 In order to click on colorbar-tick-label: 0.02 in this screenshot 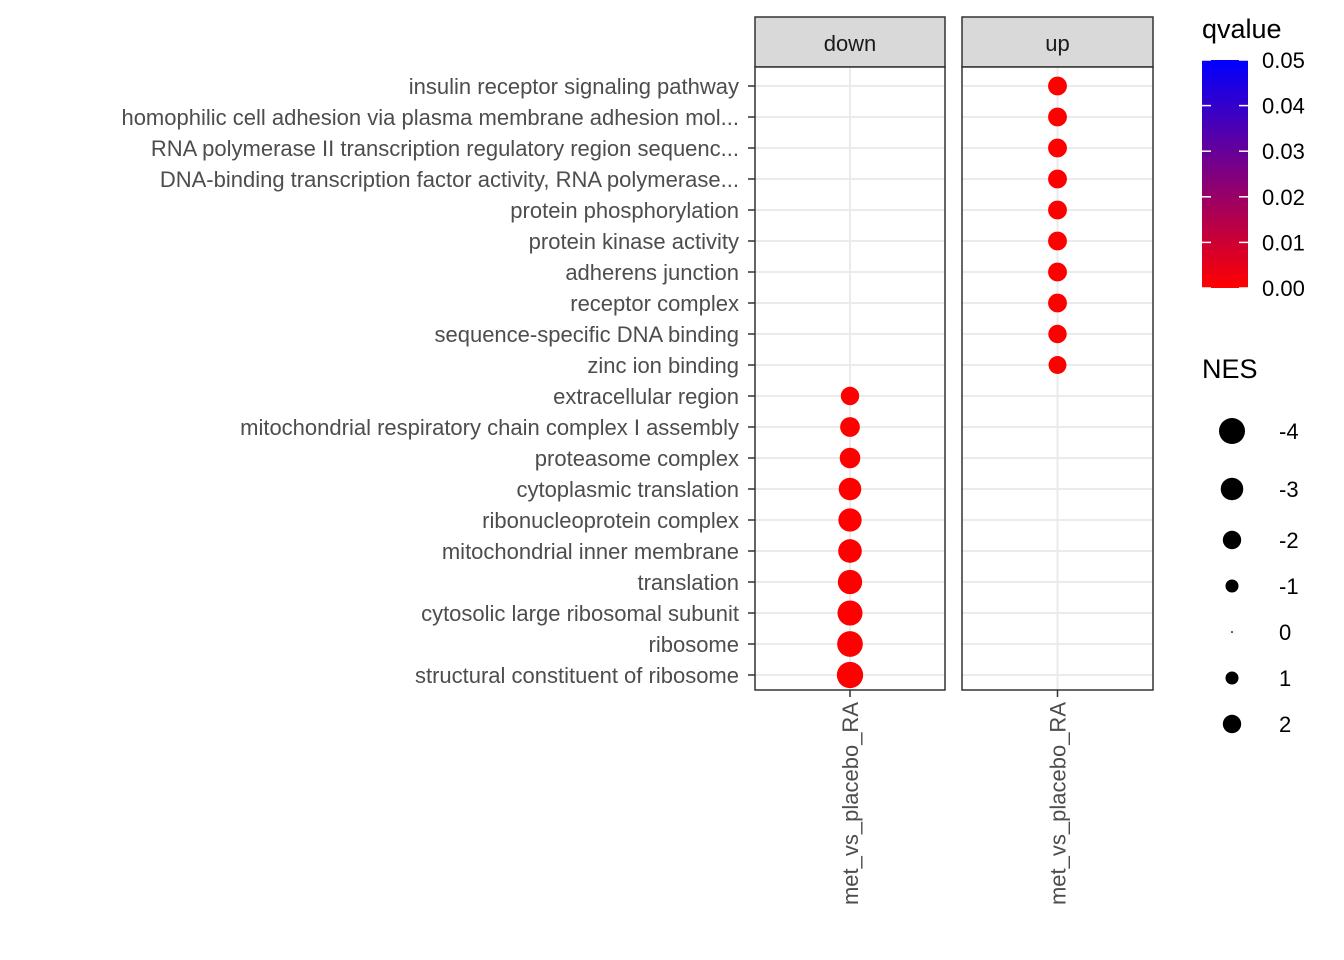, I will do `click(1283, 197)`.